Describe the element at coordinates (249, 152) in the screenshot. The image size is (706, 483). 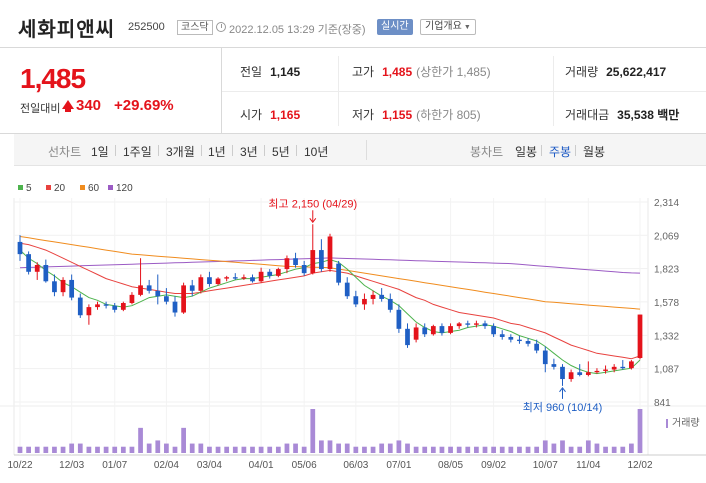
I see `period-3y: 3년` at that location.